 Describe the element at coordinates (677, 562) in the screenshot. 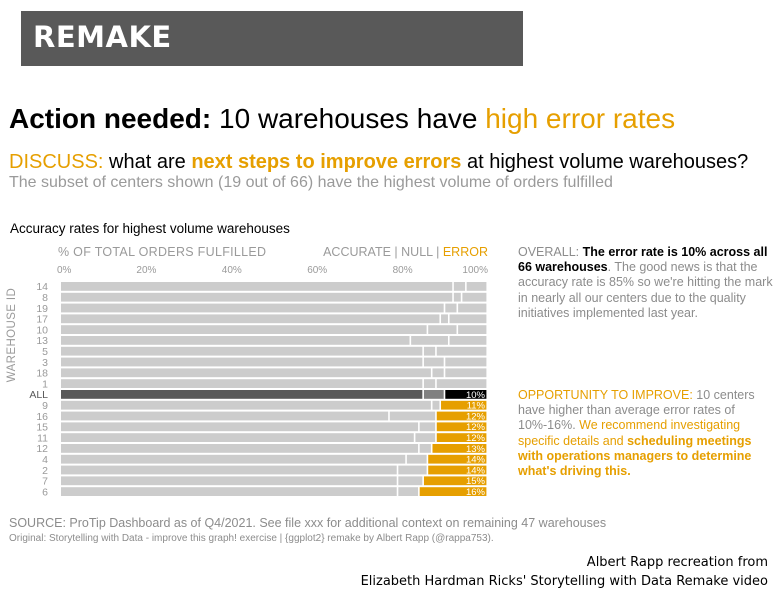

I see `credit-line1: Albert Rapp recreation from` at that location.